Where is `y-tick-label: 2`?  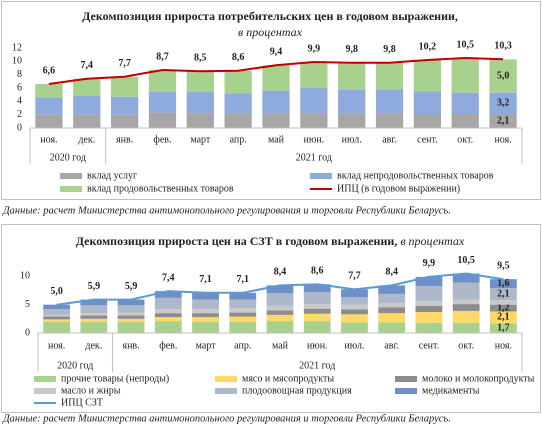 y-tick-label: 2 is located at coordinates (19, 114).